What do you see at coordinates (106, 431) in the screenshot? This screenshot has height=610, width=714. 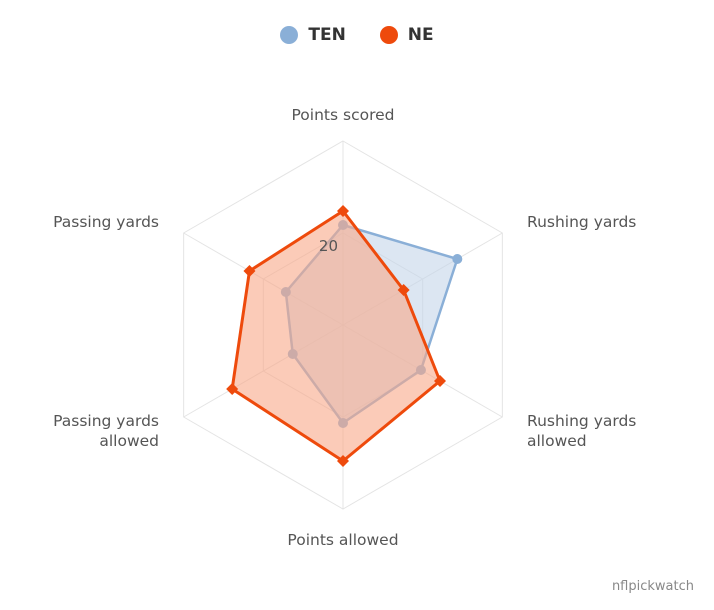 I see `axis-label-5: Passing yards allowed` at bounding box center [106, 431].